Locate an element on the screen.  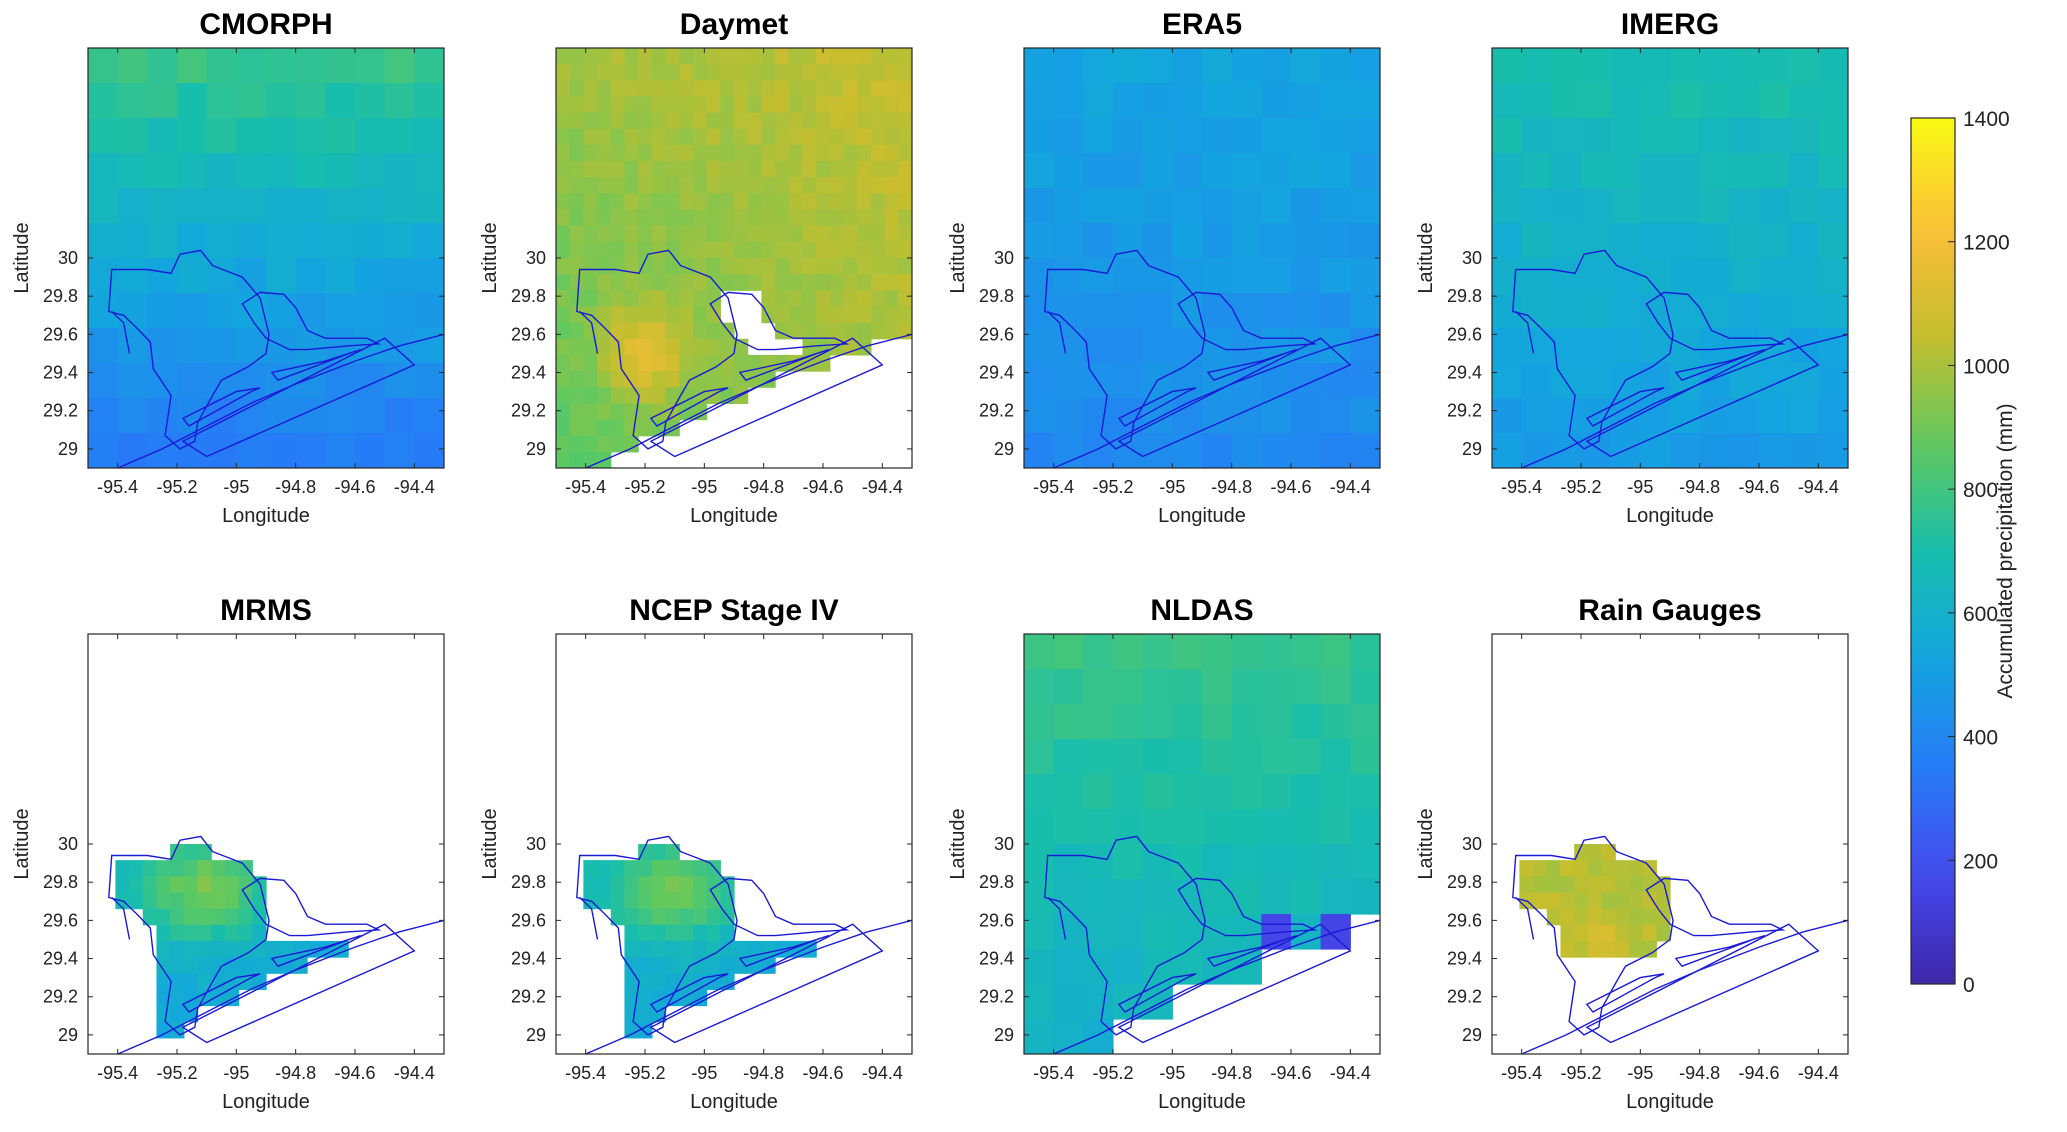
y-axis-label: Latitude is located at coordinates (1426, 843).